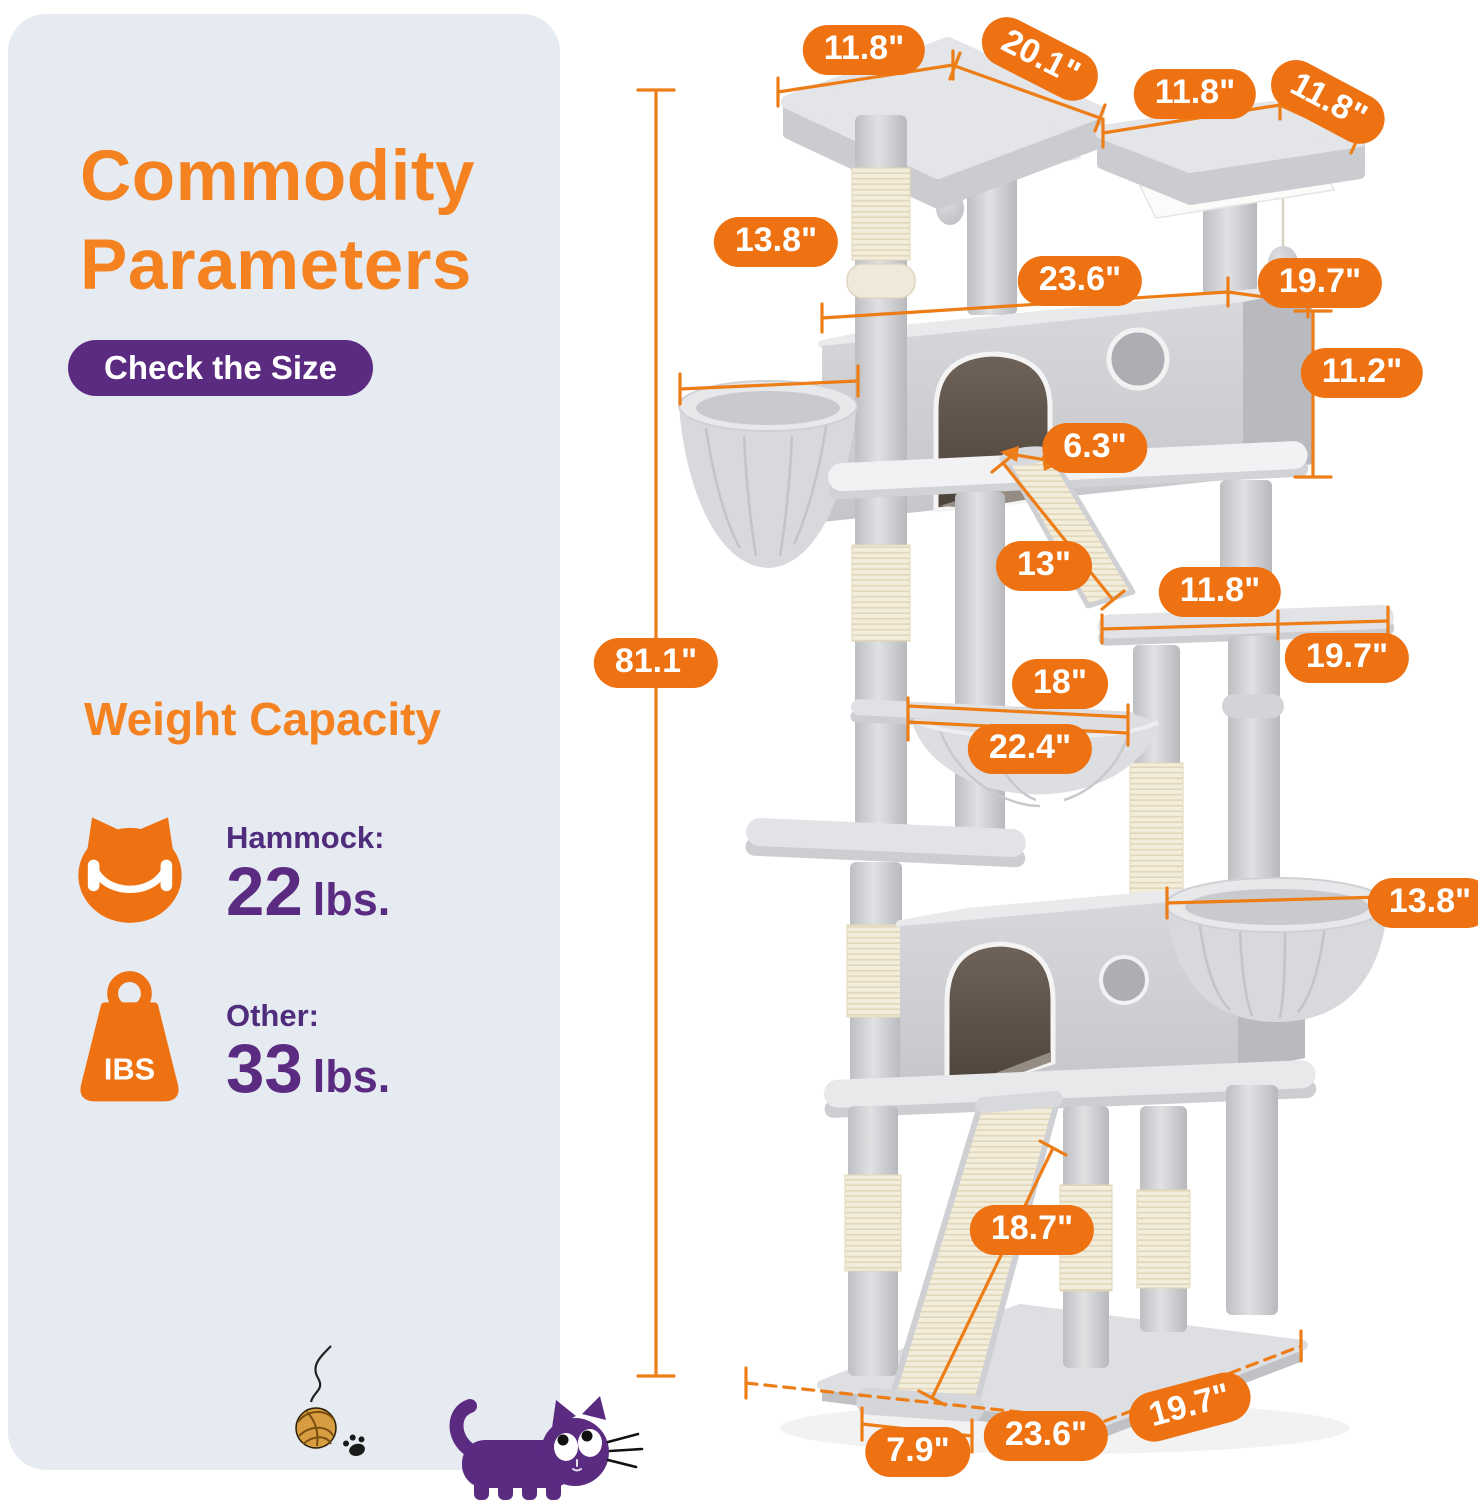 This screenshot has height=1500, width=1478. I want to click on base-posts, so click(1061, 1230).